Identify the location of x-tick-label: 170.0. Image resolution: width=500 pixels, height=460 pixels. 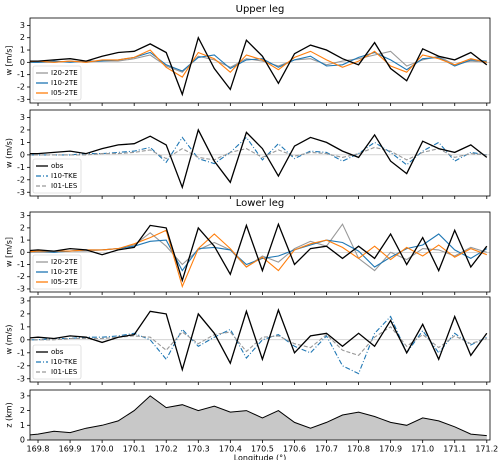
(102, 449).